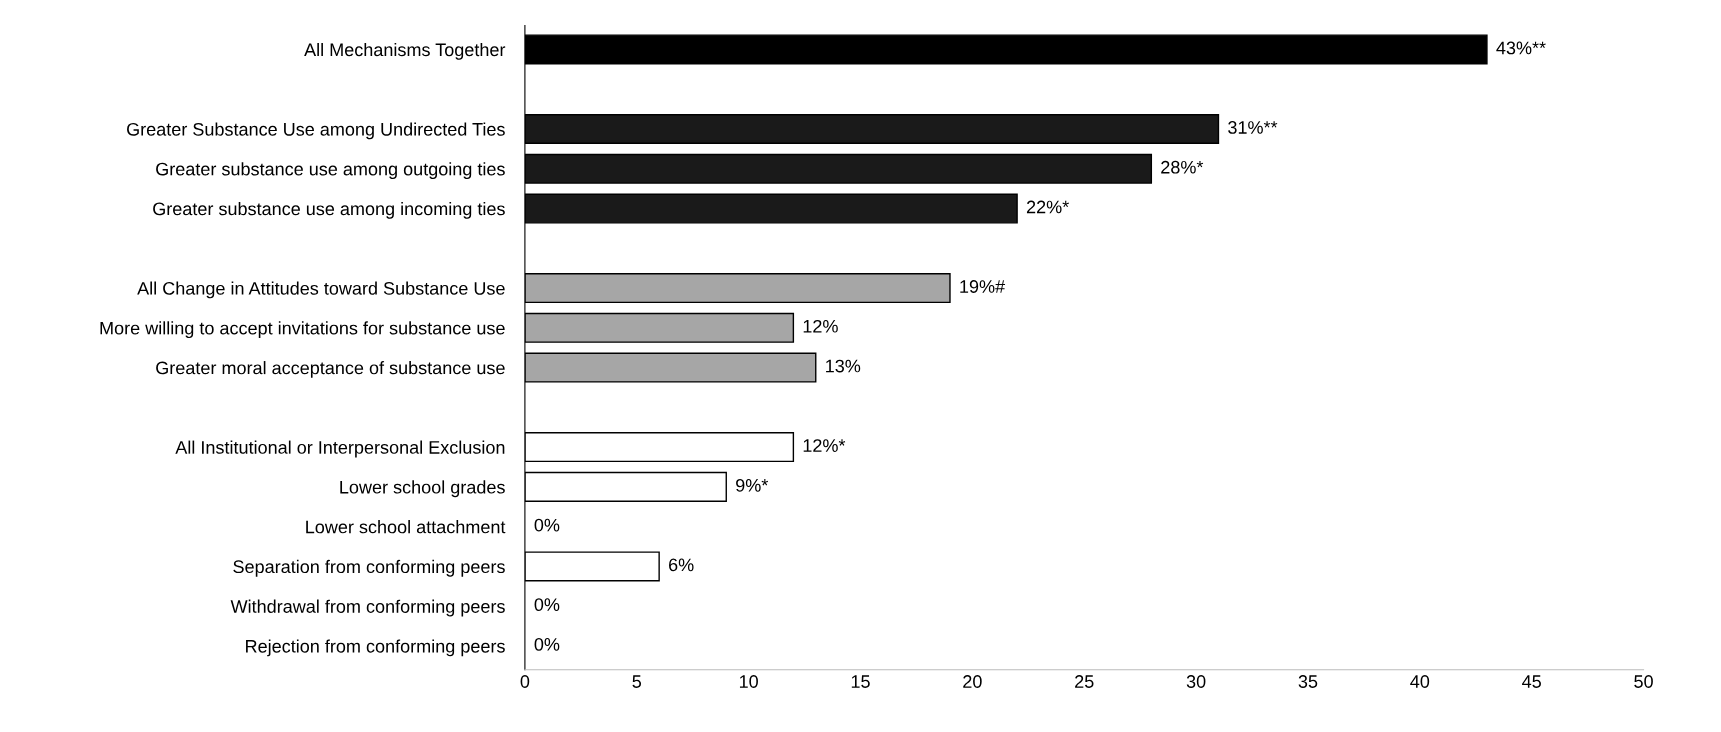 Image resolution: width=1721 pixels, height=732 pixels. What do you see at coordinates (369, 568) in the screenshot?
I see `y-tick-label: Separation from conforming peers` at bounding box center [369, 568].